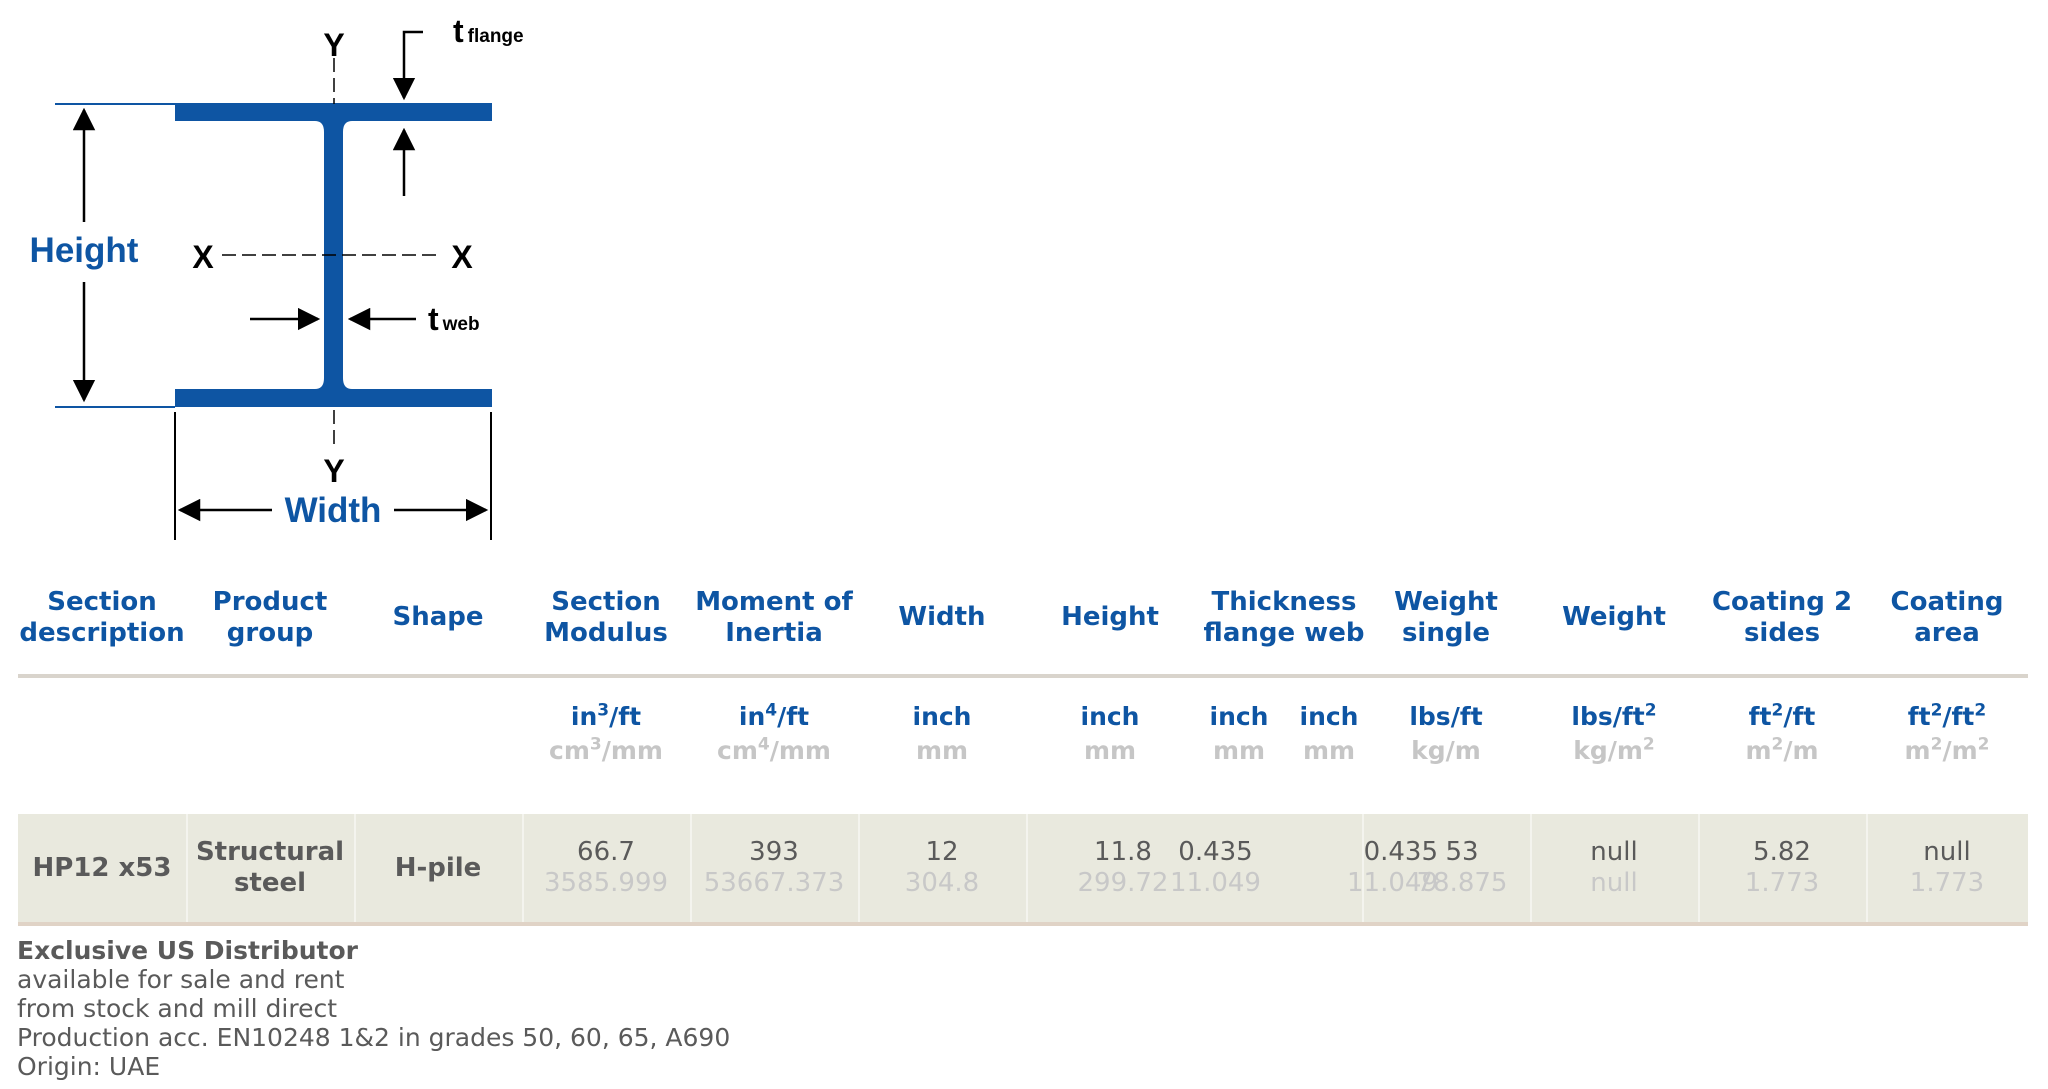 The height and width of the screenshot is (1089, 2048). What do you see at coordinates (1023, 924) in the screenshot?
I see `table-bottom-divider` at bounding box center [1023, 924].